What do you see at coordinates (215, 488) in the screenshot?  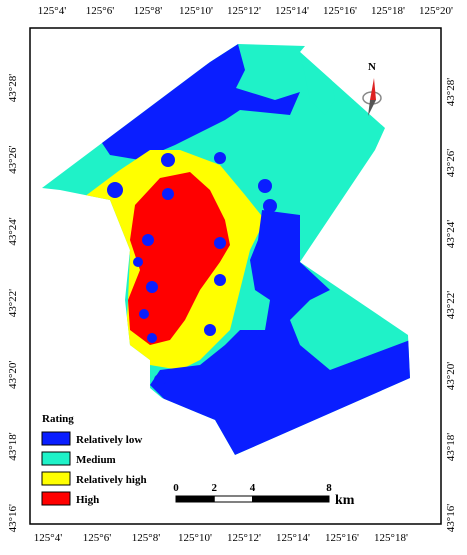 I see `scale-label: 2` at bounding box center [215, 488].